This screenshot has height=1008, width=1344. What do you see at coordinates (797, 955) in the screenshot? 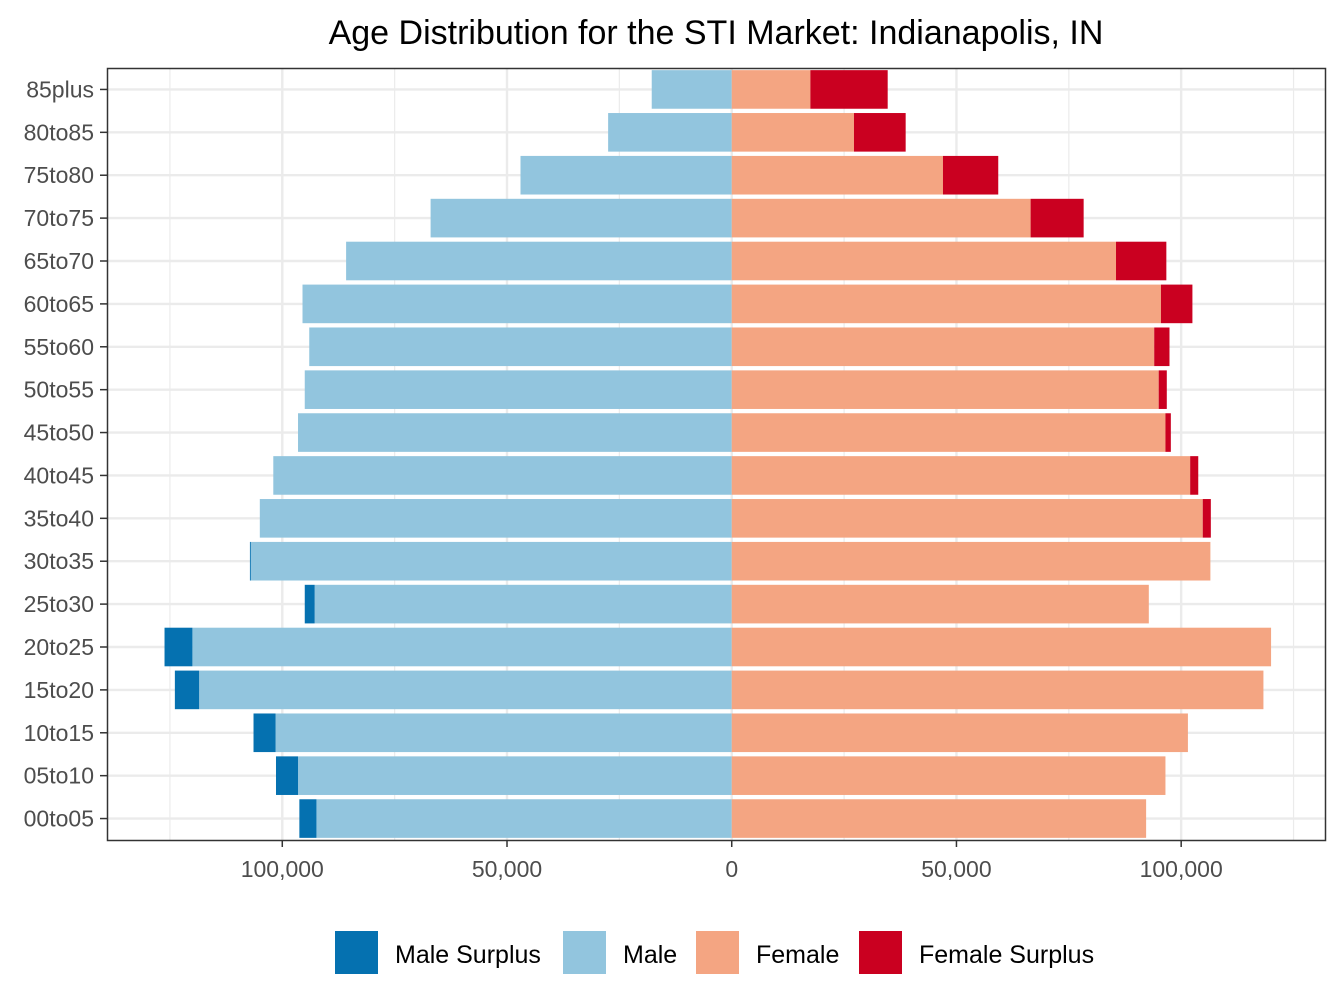
I see `legend-label: Female` at bounding box center [797, 955].